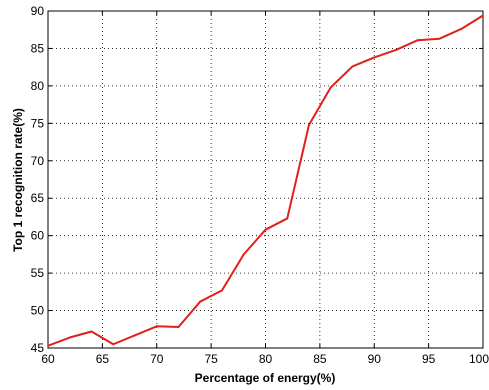  What do you see at coordinates (265, 378) in the screenshot?
I see `x-axis-title: Percentage of energy(%)` at bounding box center [265, 378].